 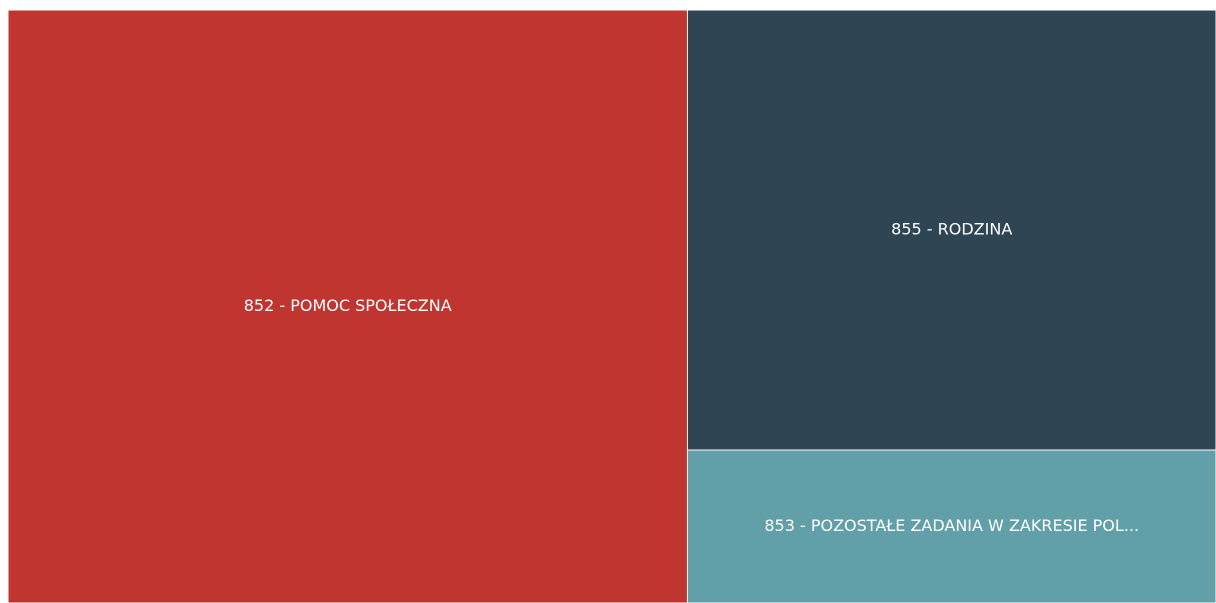 I want to click on treemap-cell, so click(x=951, y=526).